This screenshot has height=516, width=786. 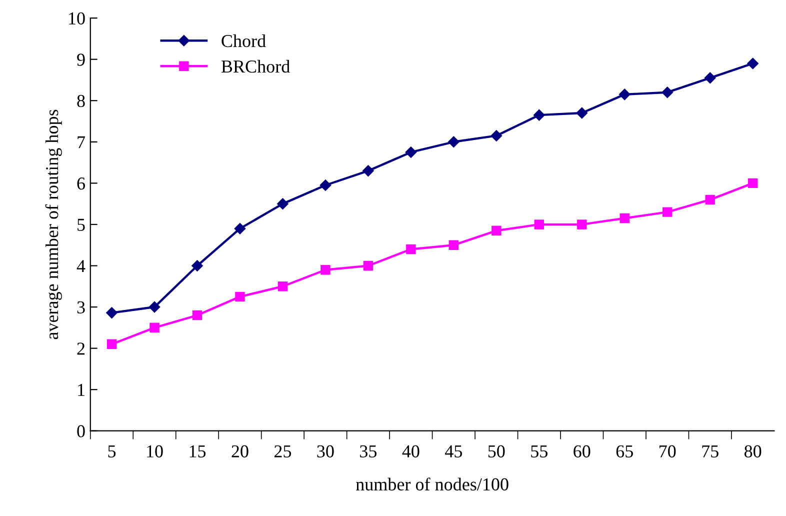 What do you see at coordinates (582, 451) in the screenshot?
I see `x-tick-label: 60` at bounding box center [582, 451].